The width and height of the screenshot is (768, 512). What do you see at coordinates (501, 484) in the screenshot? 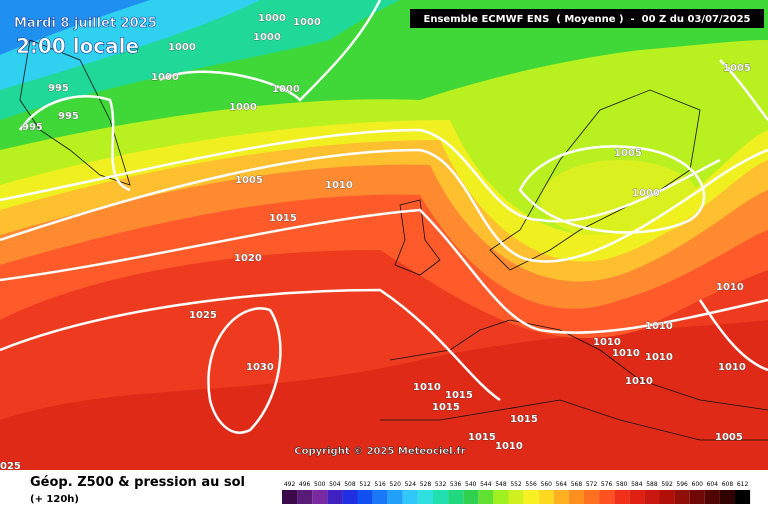
I see `scale-label: 548` at bounding box center [501, 484].